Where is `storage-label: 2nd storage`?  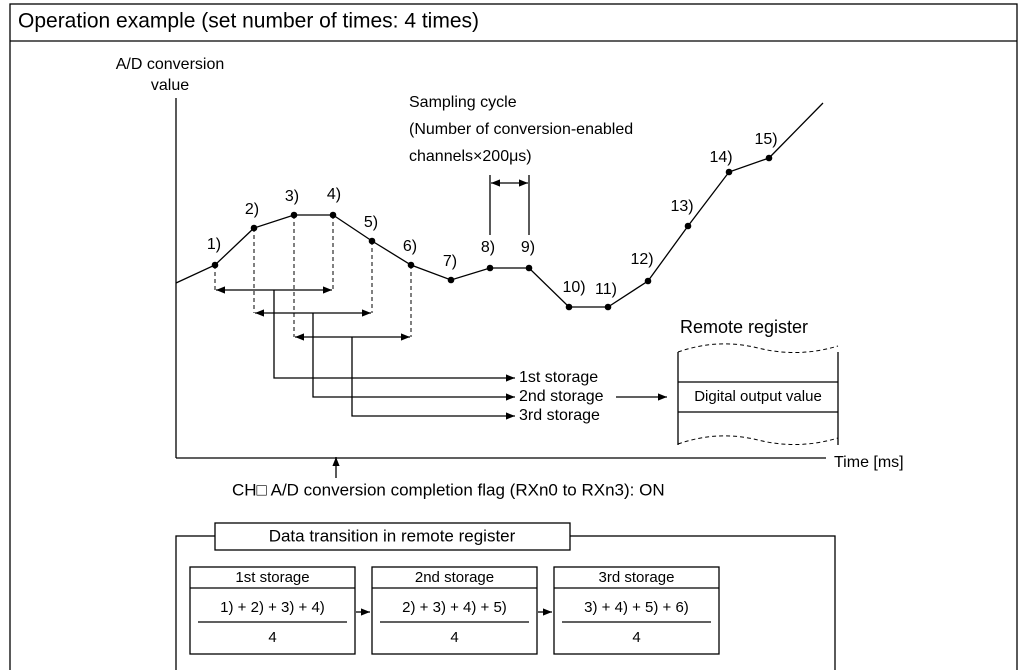
storage-label: 2nd storage is located at coordinates (561, 396).